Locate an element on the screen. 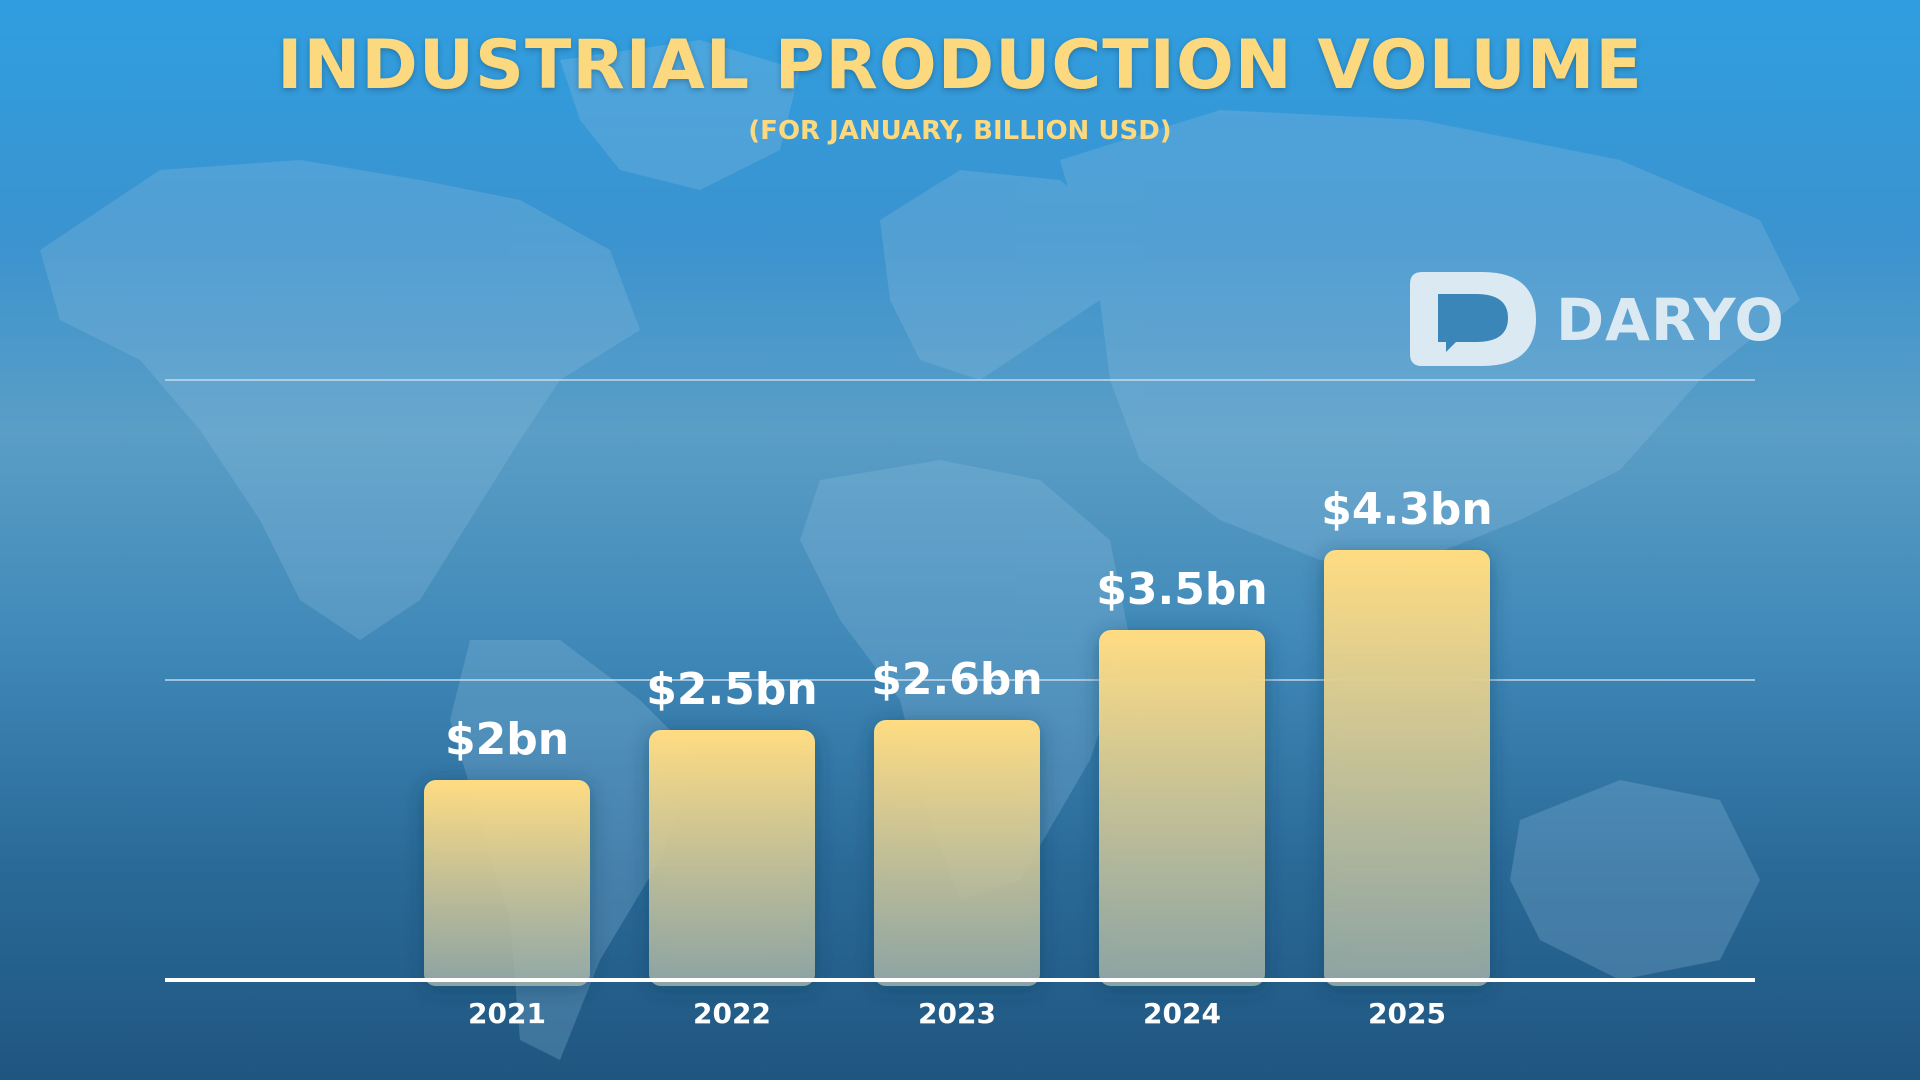  x-axis-tick-labels: 2021 2022 2023 2024 2025 is located at coordinates (957, 1013).